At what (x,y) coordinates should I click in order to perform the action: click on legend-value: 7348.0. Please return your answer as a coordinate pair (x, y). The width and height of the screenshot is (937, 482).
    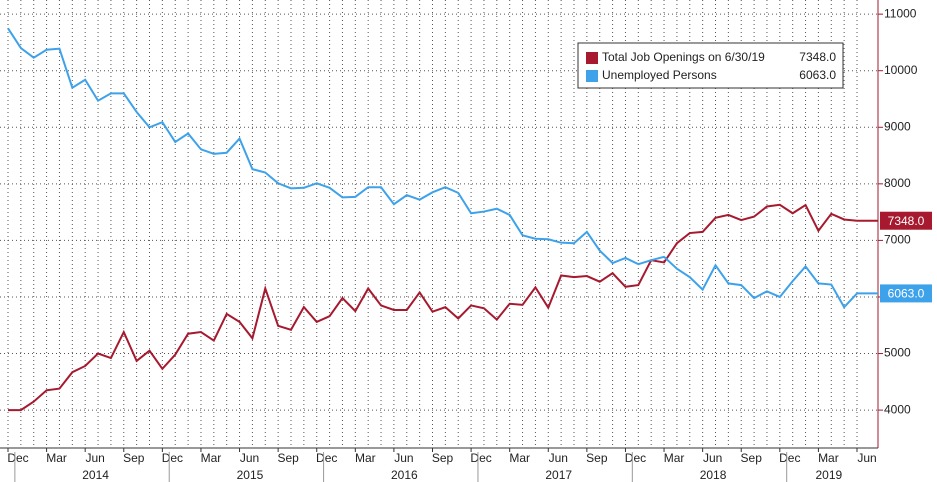
    Looking at the image, I should click on (817, 57).